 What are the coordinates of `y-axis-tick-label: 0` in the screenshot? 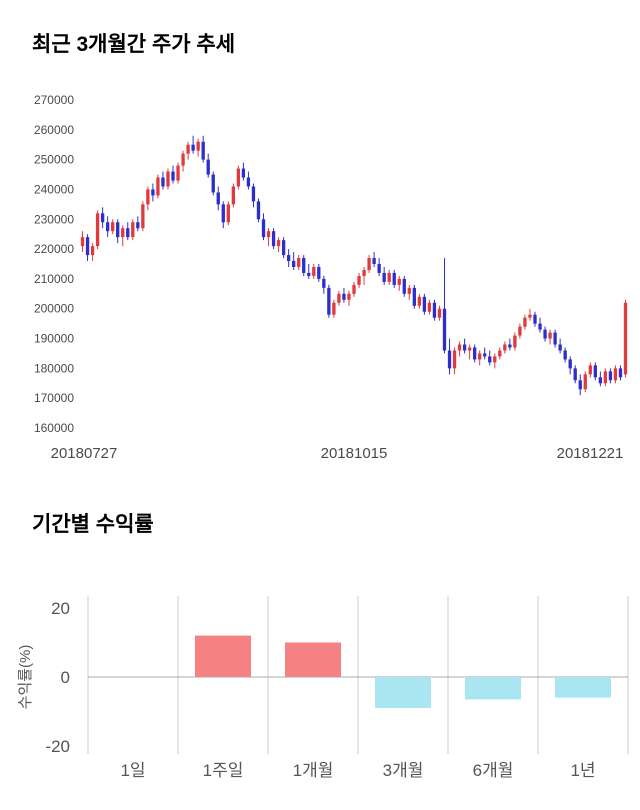 It's located at (65, 677).